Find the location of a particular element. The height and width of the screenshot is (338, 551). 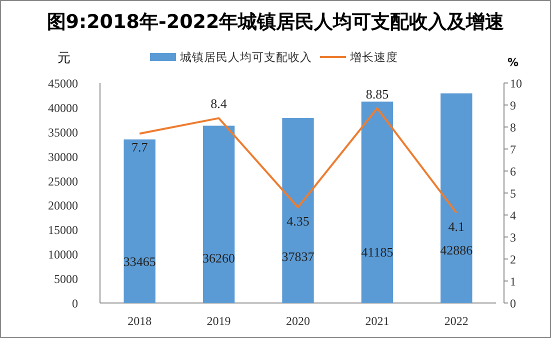

data-label: 36260 is located at coordinates (219, 258).